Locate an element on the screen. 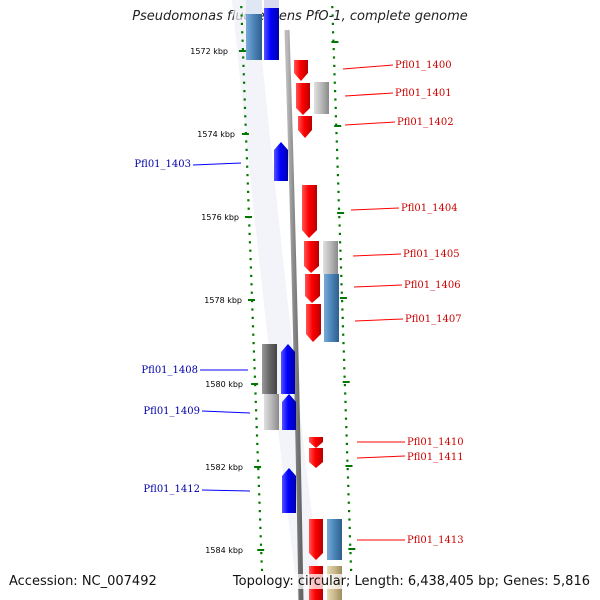  feature-1409-gray is located at coordinates (271, 412).